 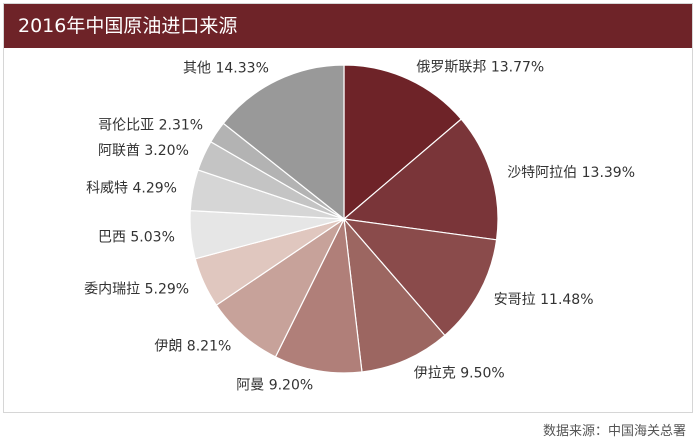 What do you see at coordinates (150, 125) in the screenshot?
I see `slice-label: 哥伦比亚 2.31%` at bounding box center [150, 125].